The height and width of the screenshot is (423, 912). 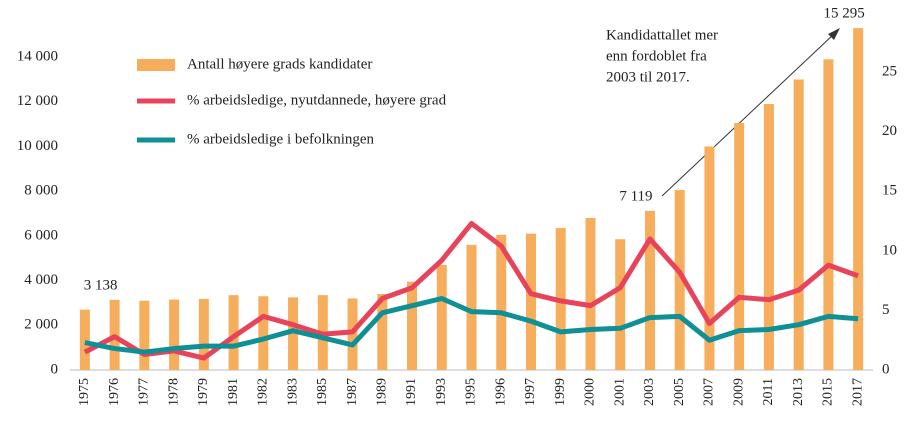 What do you see at coordinates (886, 369) in the screenshot?
I see `y2-tick-label: 0` at bounding box center [886, 369].